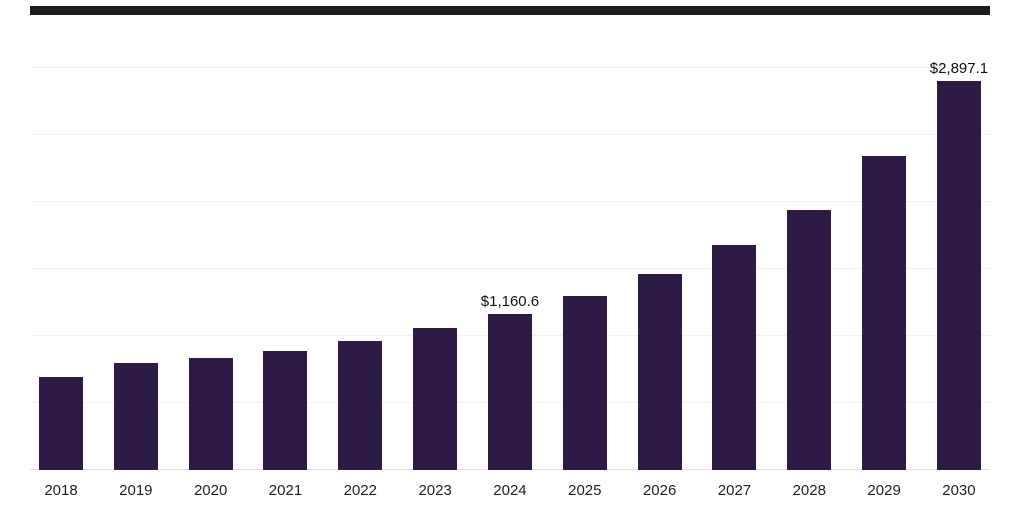 The height and width of the screenshot is (512, 1024). What do you see at coordinates (510, 10) in the screenshot?
I see `chart-top-rule` at bounding box center [510, 10].